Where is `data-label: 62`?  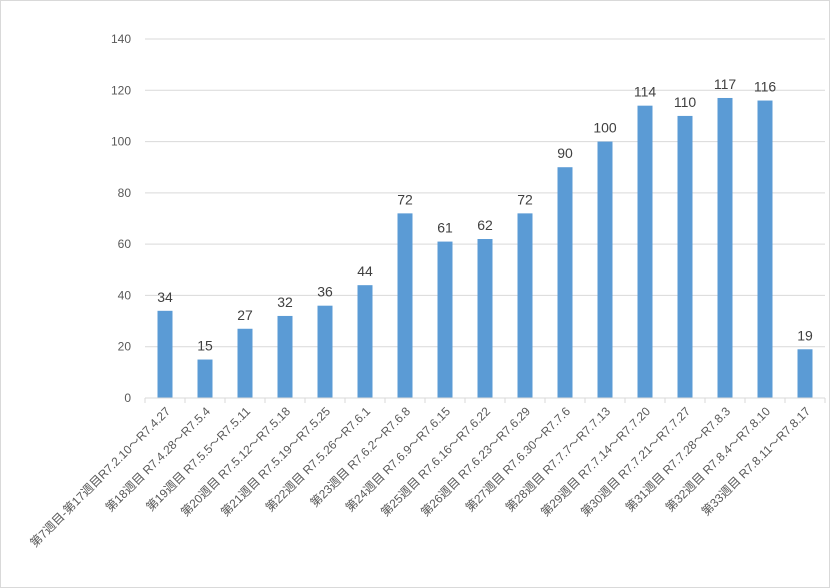
data-label: 62 is located at coordinates (485, 225).